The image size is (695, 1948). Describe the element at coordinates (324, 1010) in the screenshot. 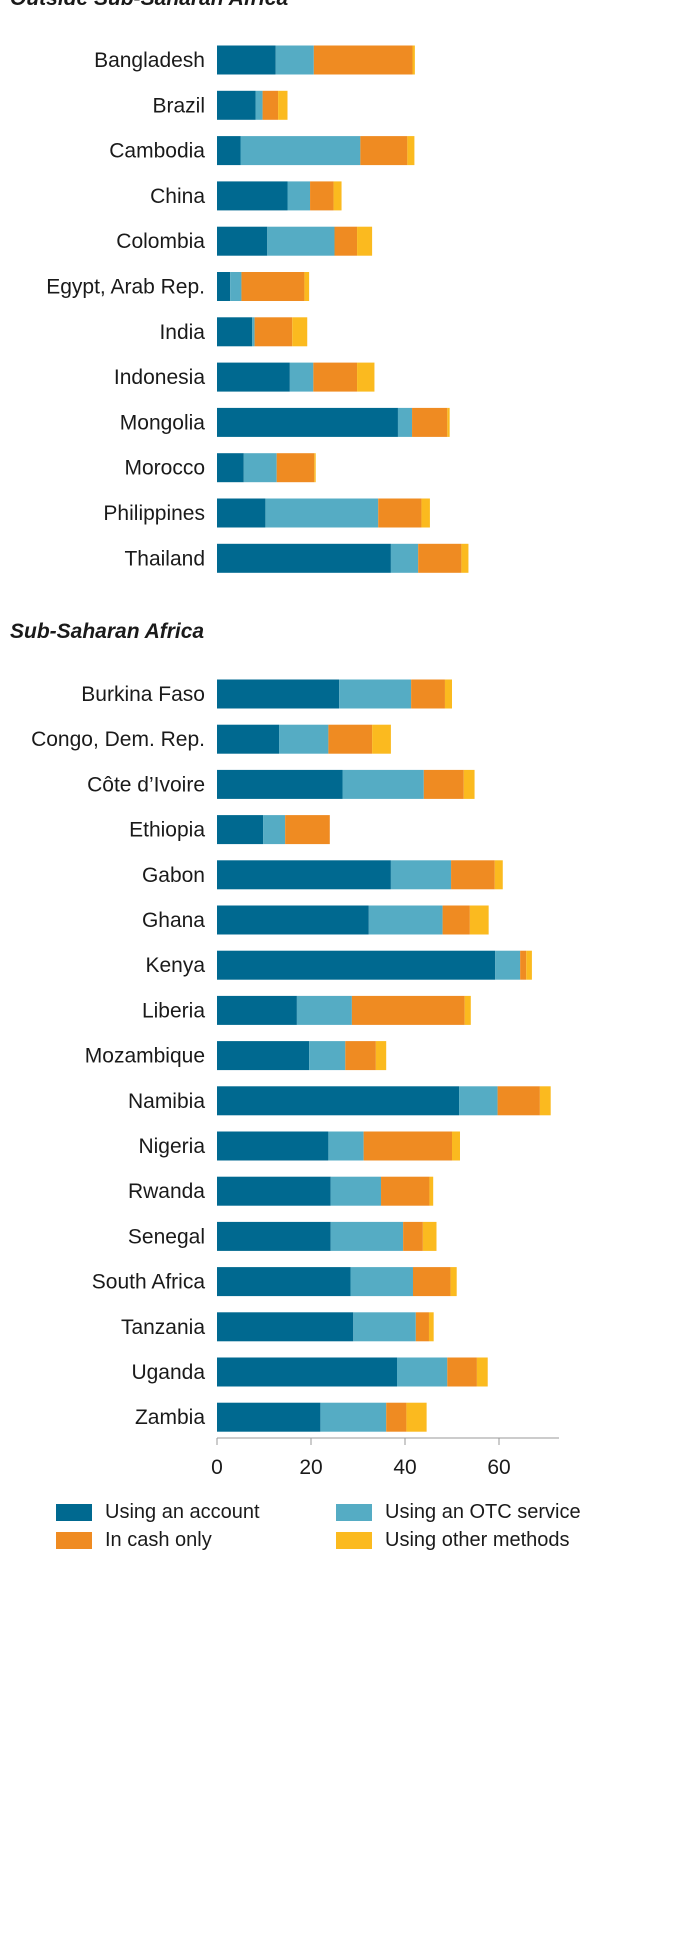

I see `bar-segment-liberia-otc` at that location.